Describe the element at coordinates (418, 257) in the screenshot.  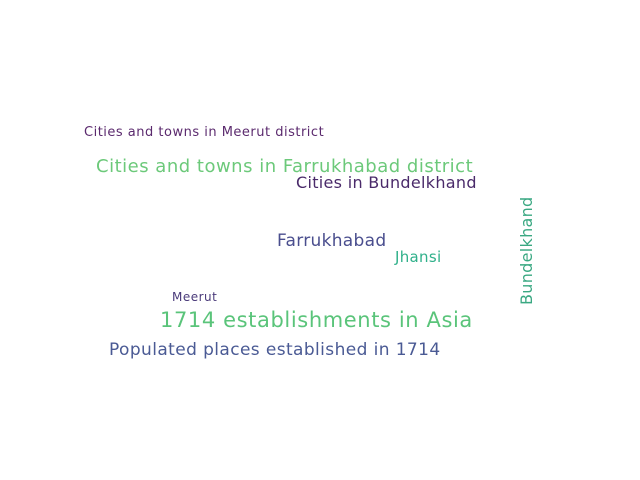
I see `word-jhansi: Jhansi` at that location.